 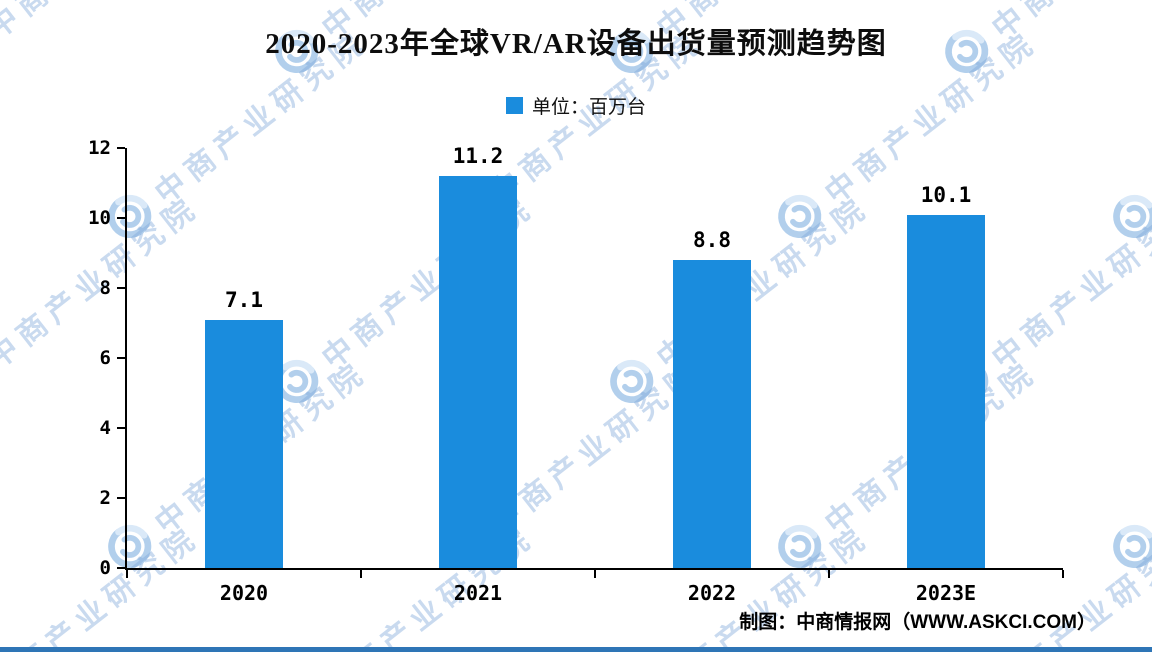 I want to click on bar-value-label: 7.1, so click(x=244, y=299).